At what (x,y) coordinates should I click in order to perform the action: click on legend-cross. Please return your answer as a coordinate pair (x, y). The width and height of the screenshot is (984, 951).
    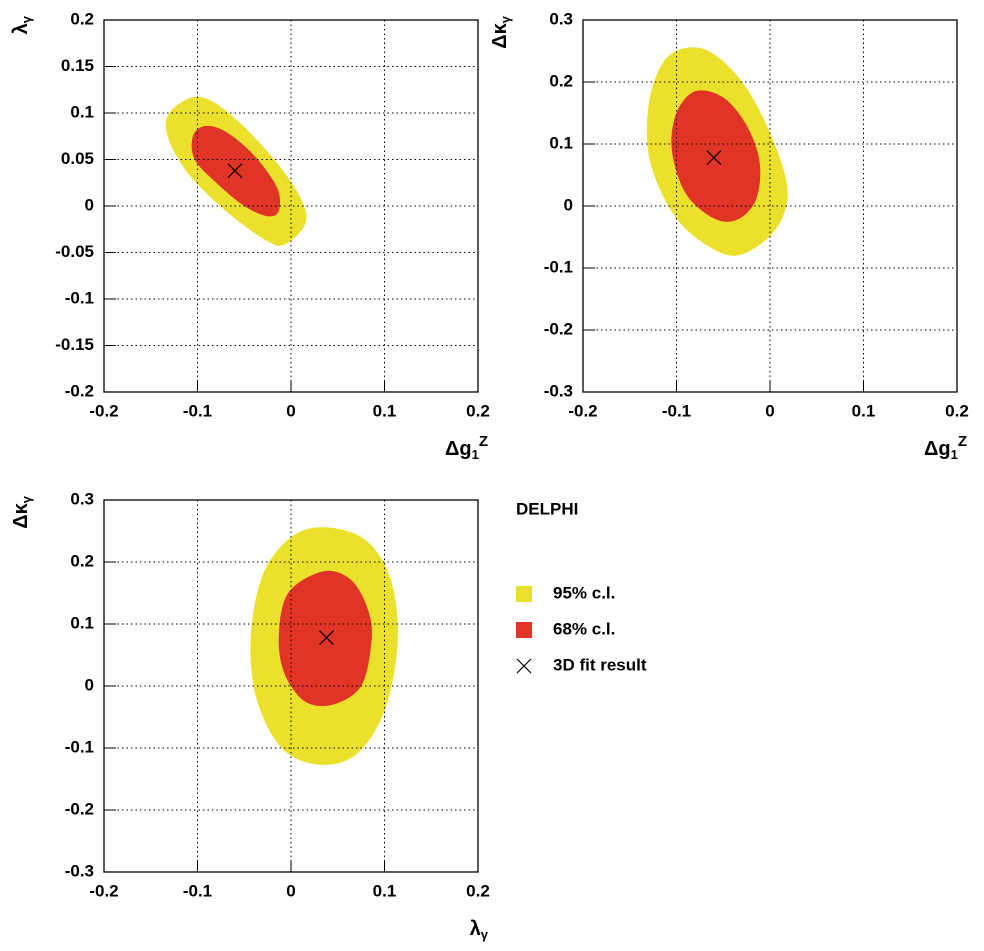
    Looking at the image, I should click on (524, 666).